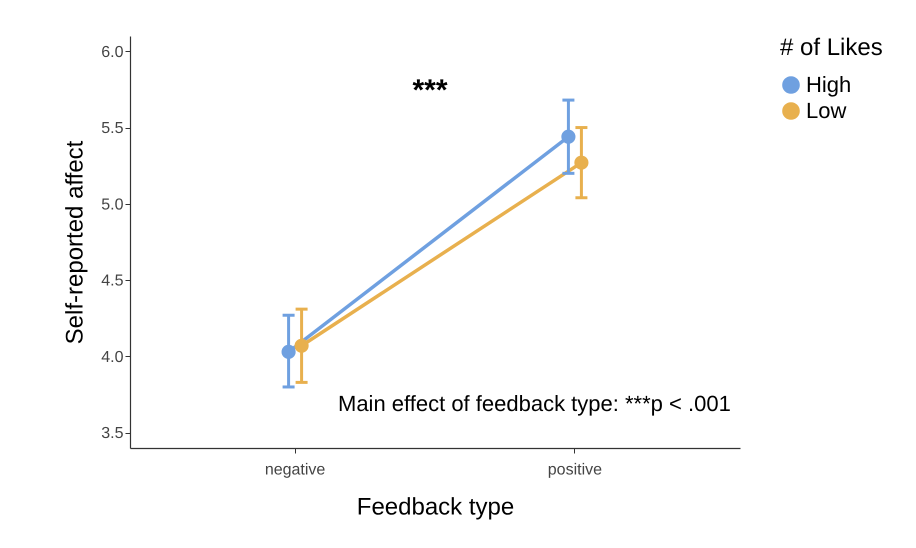  Describe the element at coordinates (112, 52) in the screenshot. I see `y-tick-label: 6.0` at that location.